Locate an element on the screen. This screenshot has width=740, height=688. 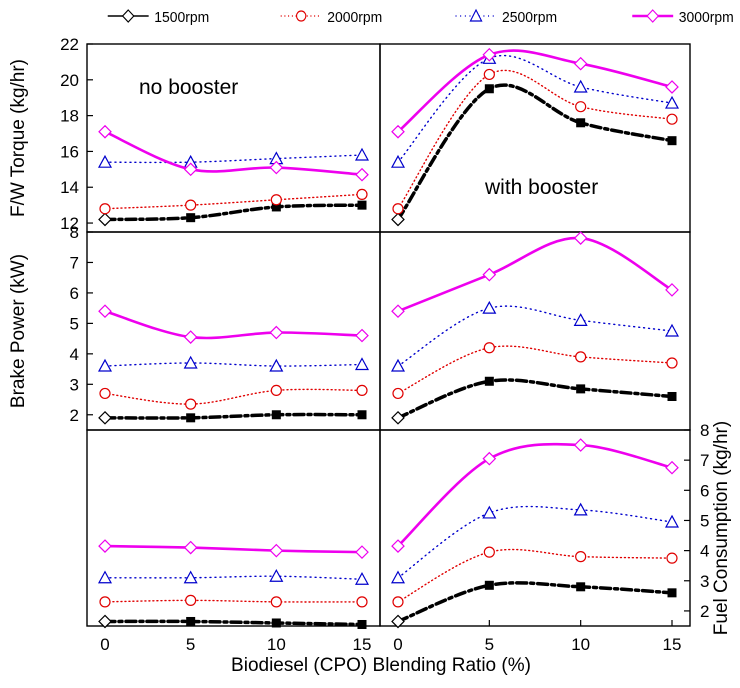
series-3000rpm-bottom-right is located at coordinates (535, 495).